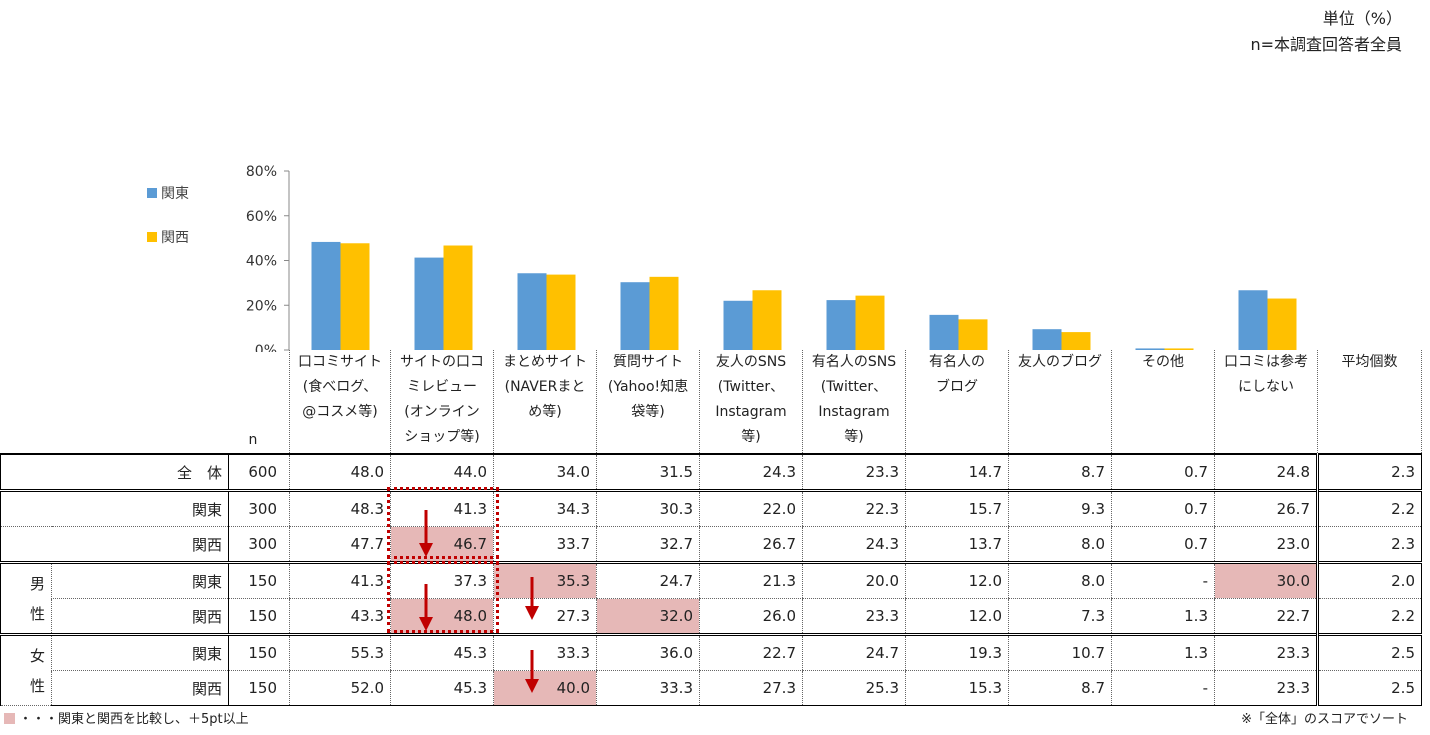  What do you see at coordinates (114, 472) in the screenshot?
I see `row-label-total: 全 体` at bounding box center [114, 472].